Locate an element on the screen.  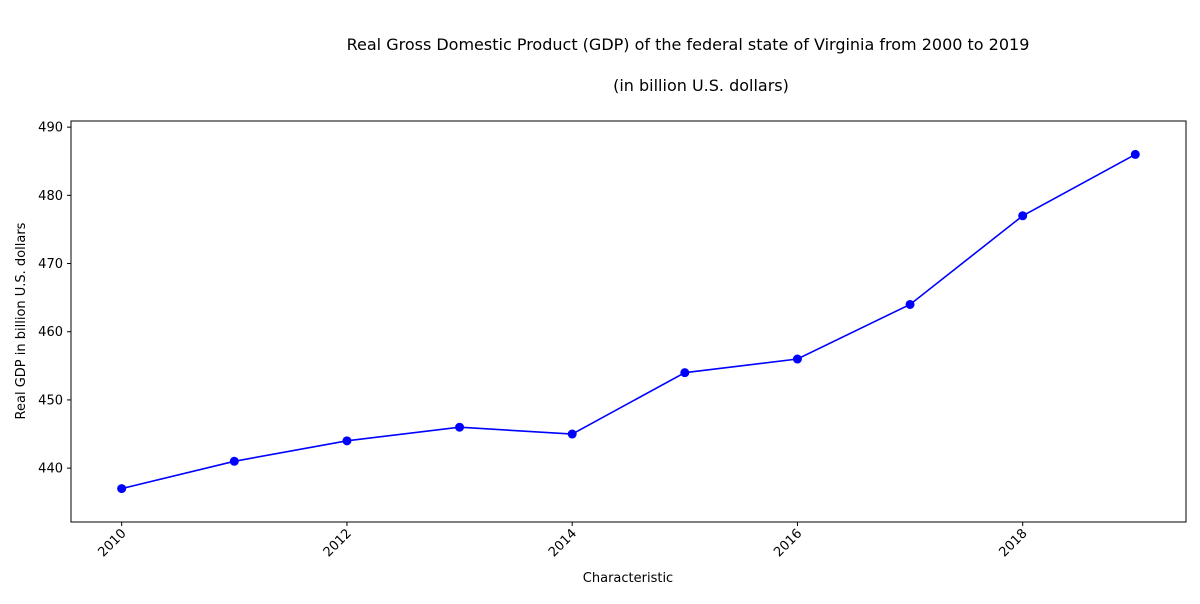
y-tick-label: 470 is located at coordinates (50, 264).